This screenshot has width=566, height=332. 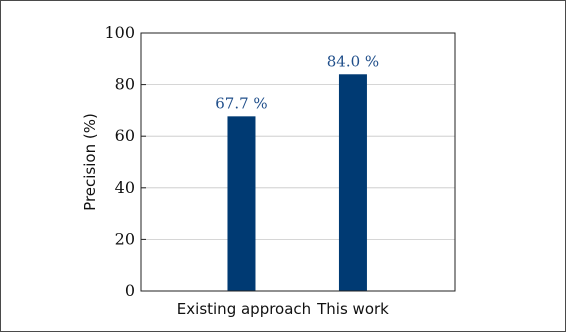 What do you see at coordinates (119, 32) in the screenshot?
I see `y-tick-label: 100` at bounding box center [119, 32].